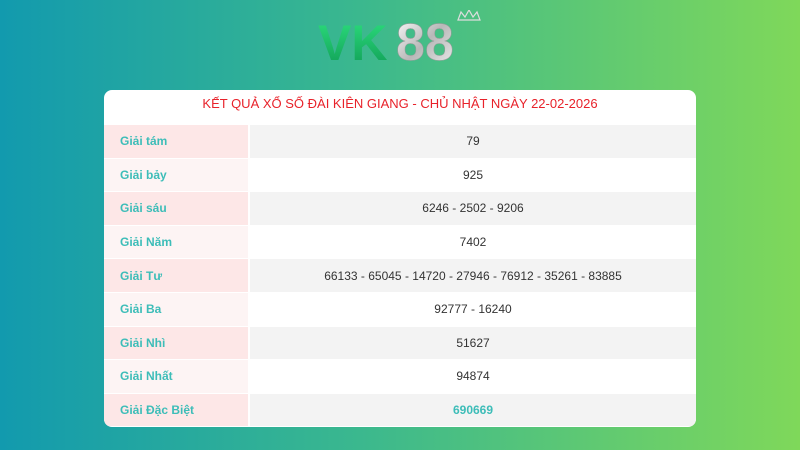 The width and height of the screenshot is (800, 450). What do you see at coordinates (177, 242) in the screenshot?
I see `prize-label: Giải Năm` at bounding box center [177, 242].